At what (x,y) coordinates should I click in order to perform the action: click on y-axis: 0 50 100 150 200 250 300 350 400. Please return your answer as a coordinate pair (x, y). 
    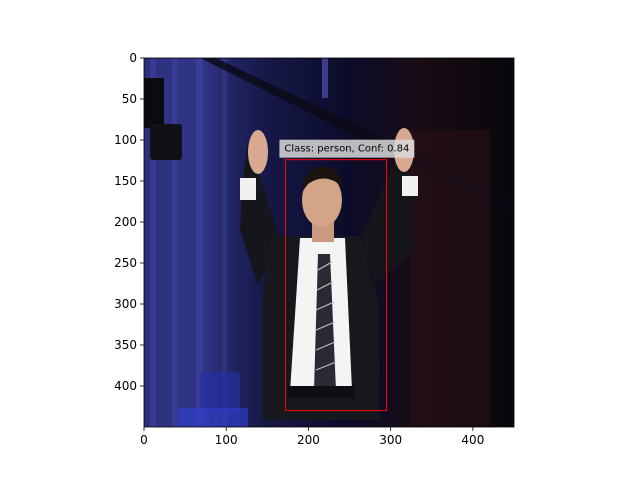
    Looking at the image, I should click on (129, 222).